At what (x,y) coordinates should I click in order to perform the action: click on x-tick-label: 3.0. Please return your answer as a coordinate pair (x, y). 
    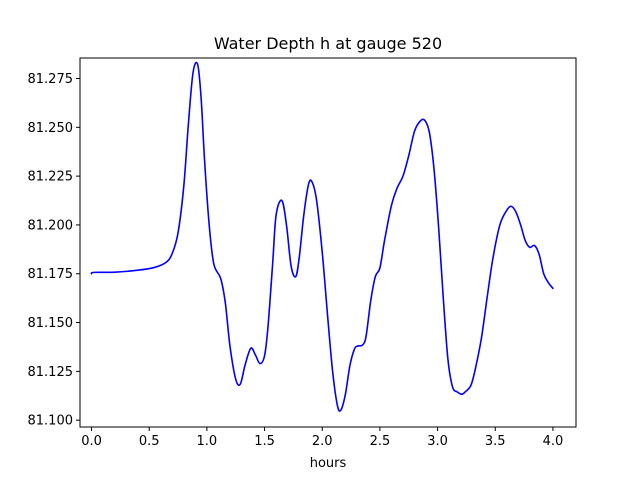
    Looking at the image, I should click on (437, 441).